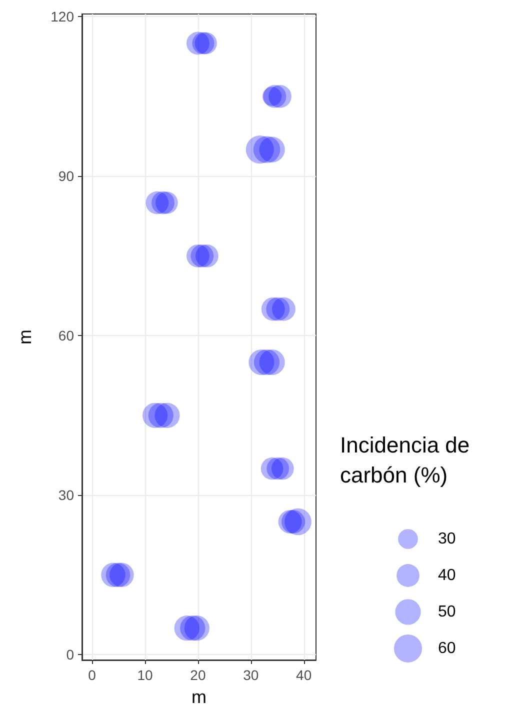 This screenshot has width=518, height=711. Describe the element at coordinates (66, 176) in the screenshot. I see `y-tick-label: 90` at that location.